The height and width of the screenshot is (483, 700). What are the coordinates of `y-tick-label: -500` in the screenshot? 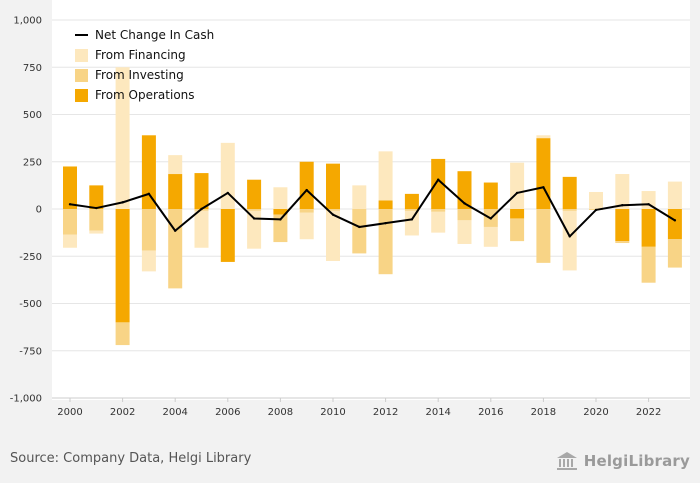 It's located at (30, 304).